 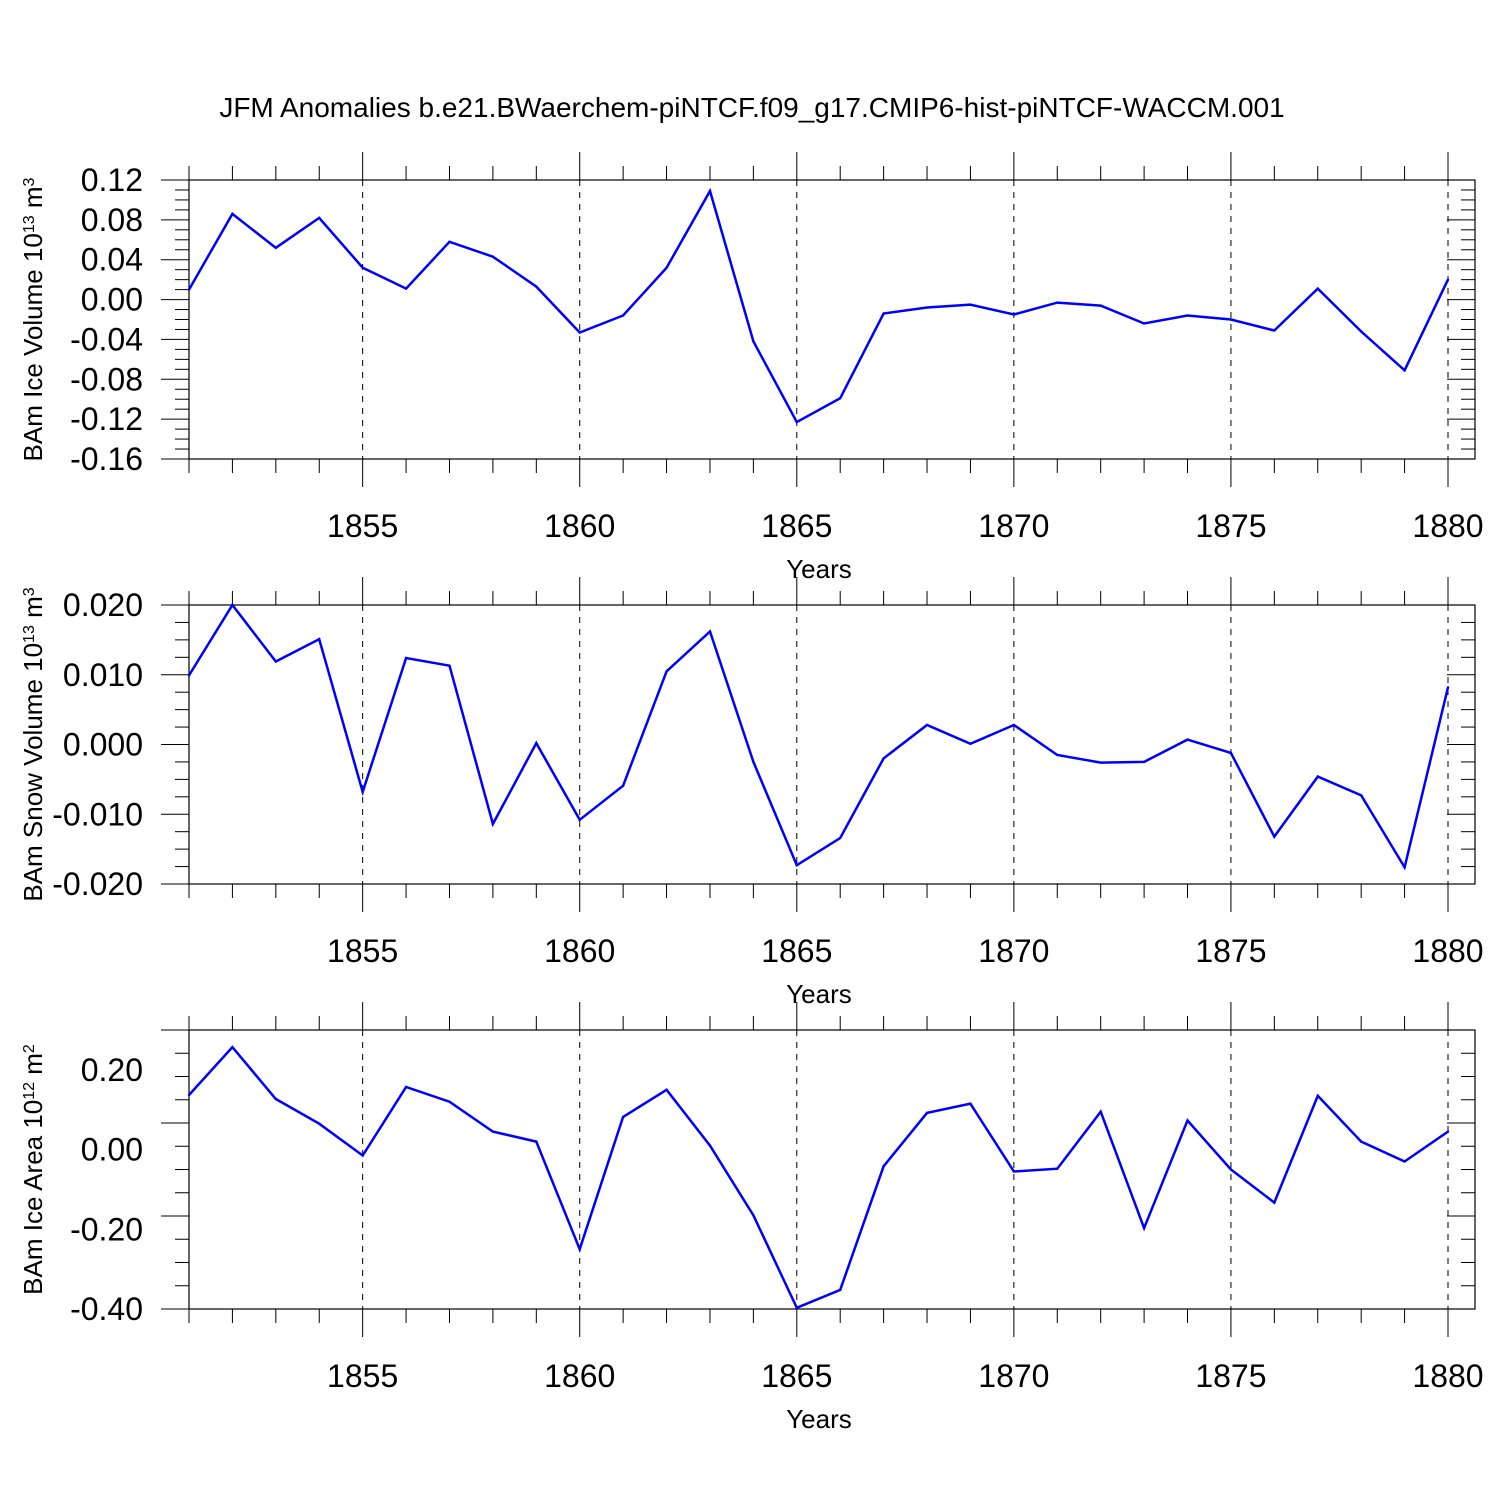 I want to click on y-tick-label: -0.12, so click(x=106, y=419).